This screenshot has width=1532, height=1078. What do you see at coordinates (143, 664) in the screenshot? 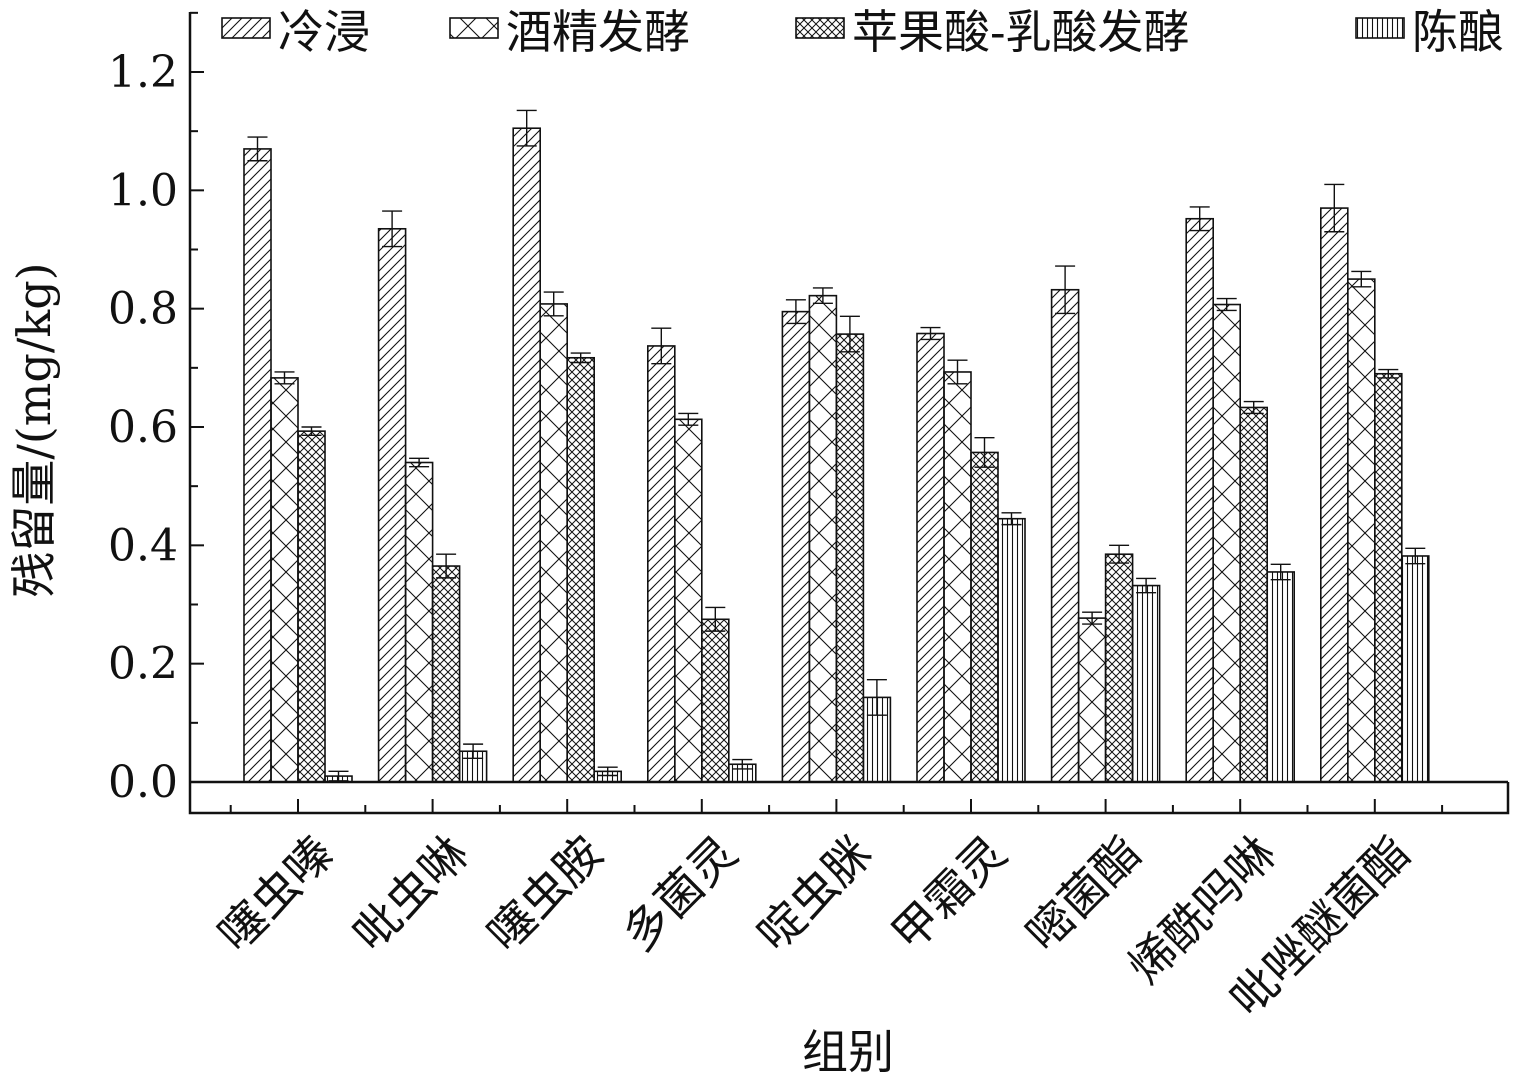
I see `y-tick-label: 0.2` at bounding box center [143, 664].